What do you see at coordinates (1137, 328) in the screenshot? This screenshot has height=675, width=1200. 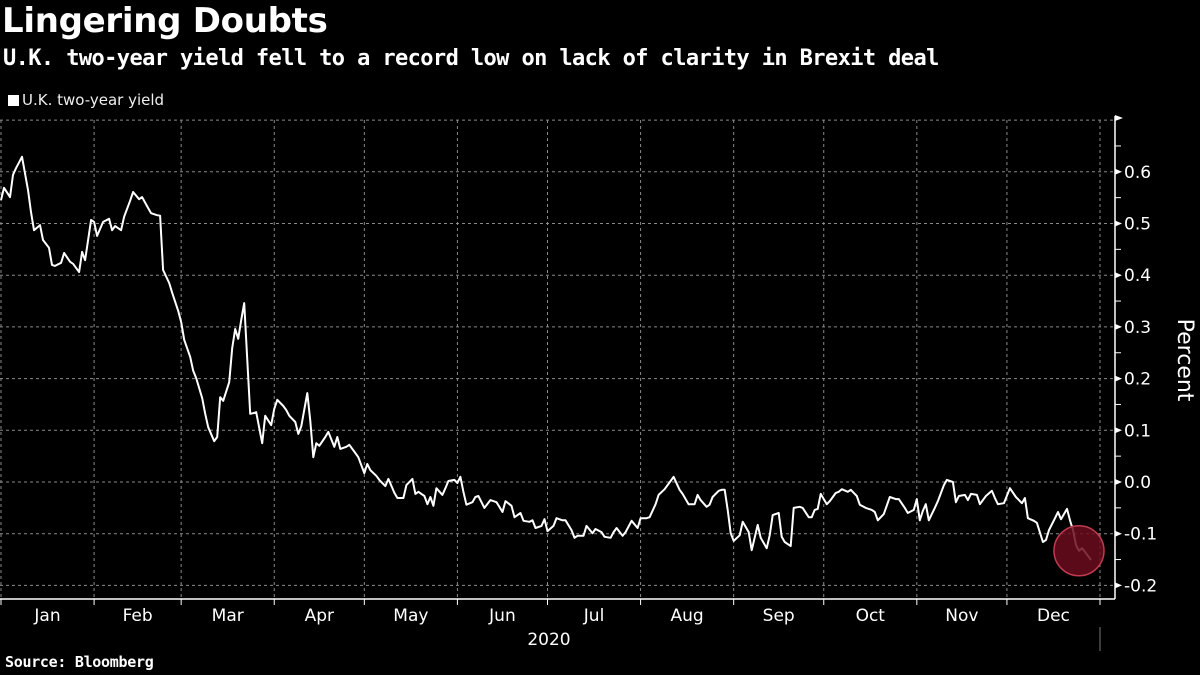 I see `y-tick-label: 0.3` at bounding box center [1137, 328].